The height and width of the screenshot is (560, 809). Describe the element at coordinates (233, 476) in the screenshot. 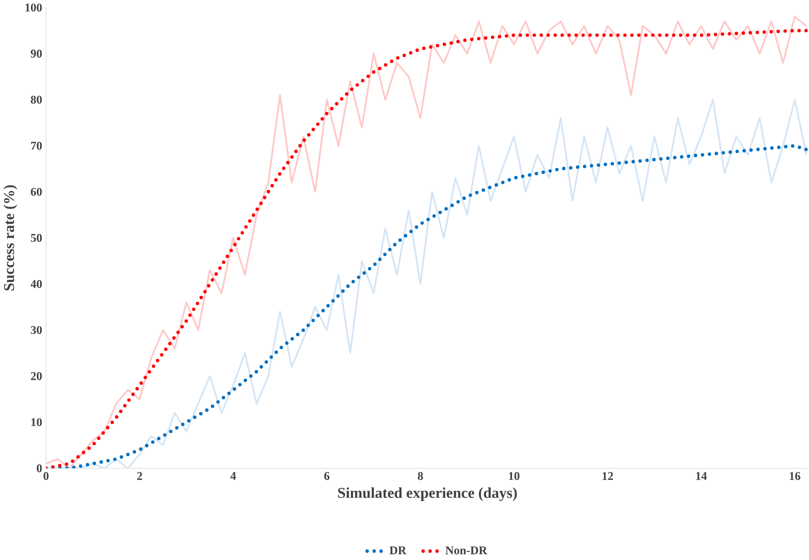

I see `x-tick-label: 4` at that location.